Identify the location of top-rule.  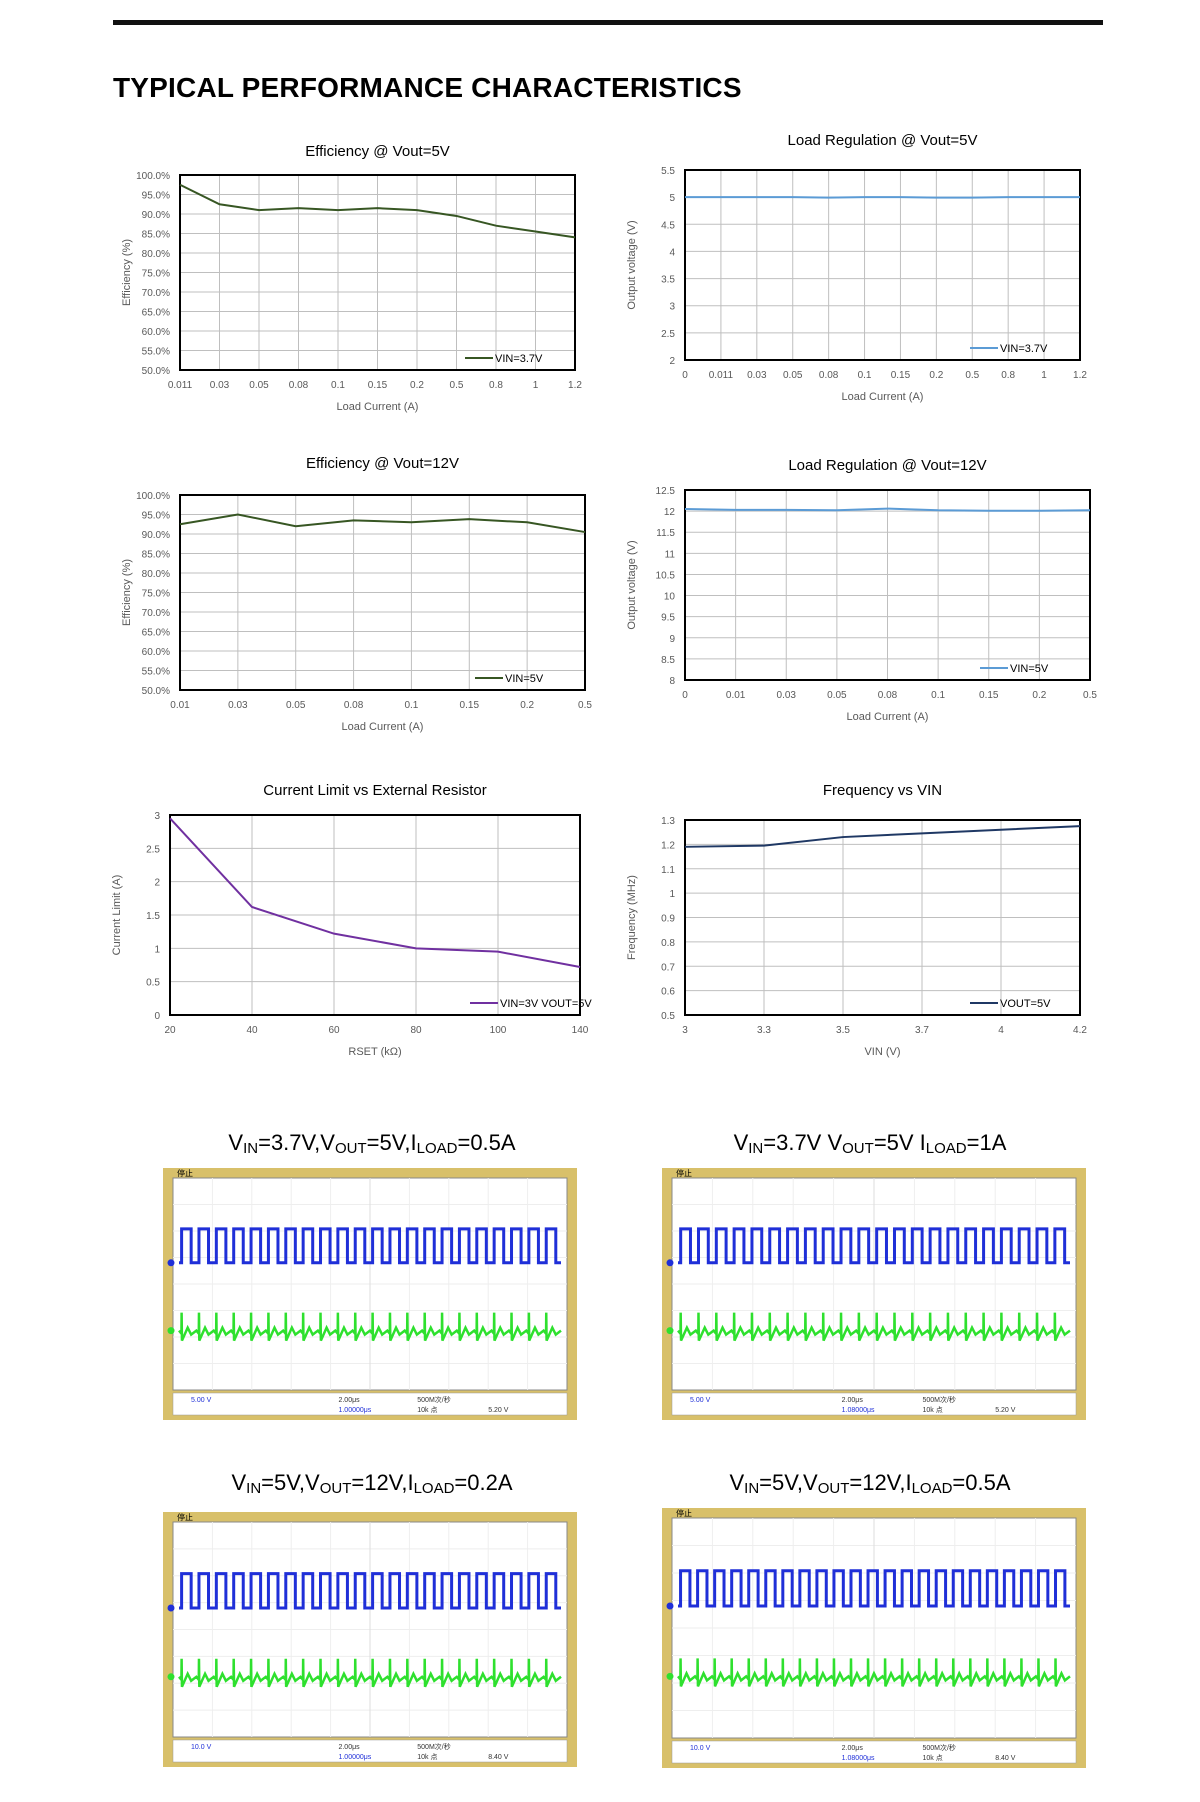
(608, 22).